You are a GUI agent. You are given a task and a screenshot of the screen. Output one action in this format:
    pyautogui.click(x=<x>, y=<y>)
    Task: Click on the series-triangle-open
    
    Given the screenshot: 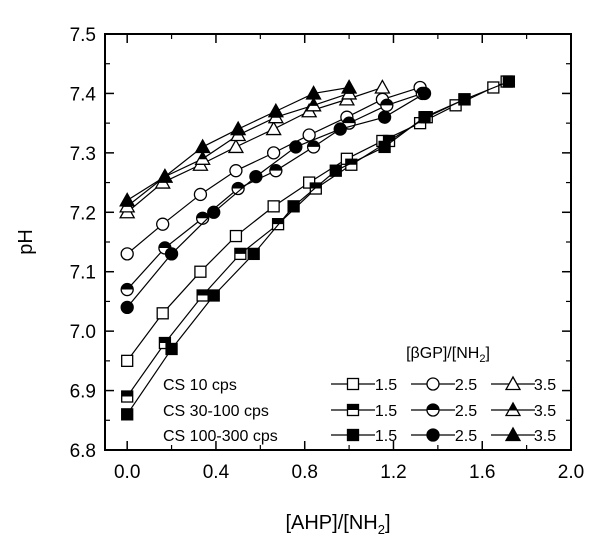 What is the action you would take?
    pyautogui.click(x=255, y=149)
    